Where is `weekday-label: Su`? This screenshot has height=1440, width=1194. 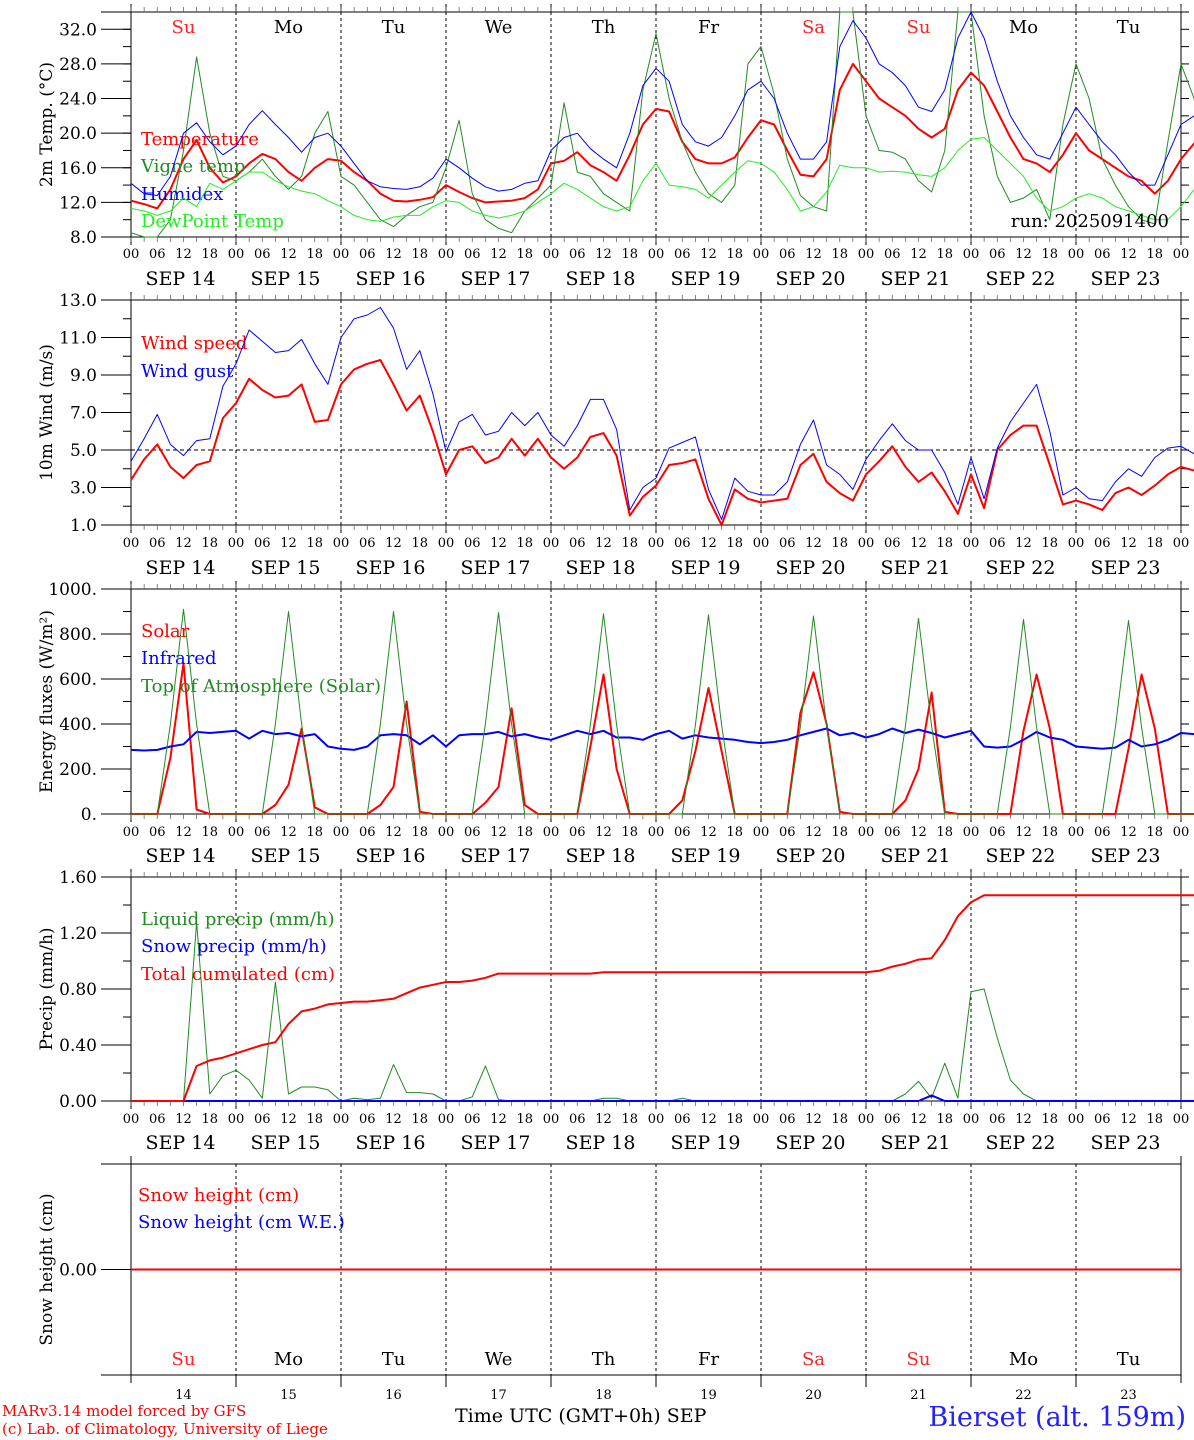 weekday-label: Su is located at coordinates (919, 27).